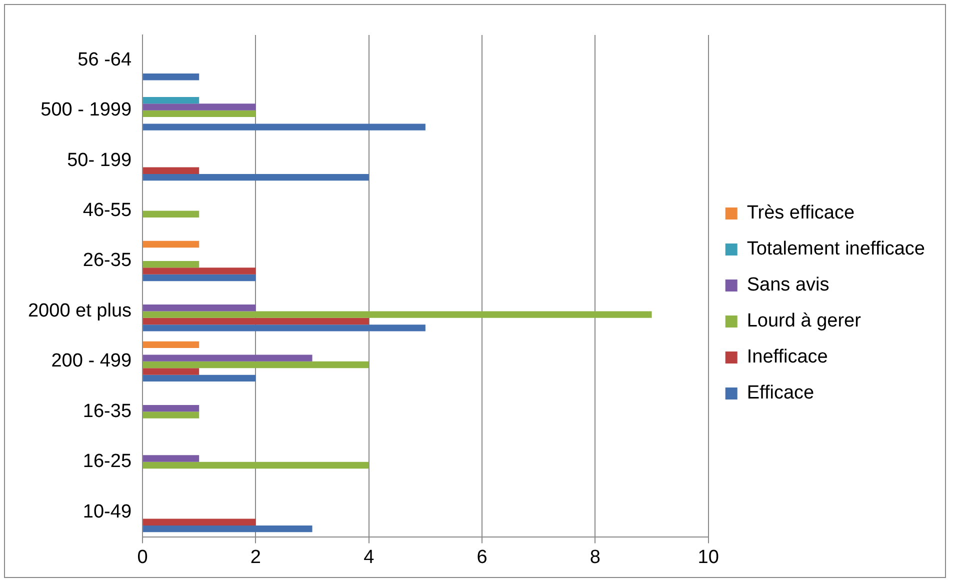 The width and height of the screenshot is (956, 580). What do you see at coordinates (142, 557) in the screenshot?
I see `x-tick-label: 0` at bounding box center [142, 557].